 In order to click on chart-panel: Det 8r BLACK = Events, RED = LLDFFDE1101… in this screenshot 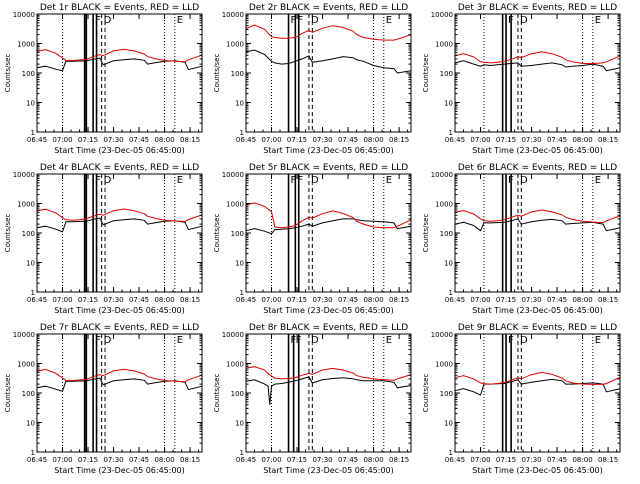, I will do `click(312, 399)`.